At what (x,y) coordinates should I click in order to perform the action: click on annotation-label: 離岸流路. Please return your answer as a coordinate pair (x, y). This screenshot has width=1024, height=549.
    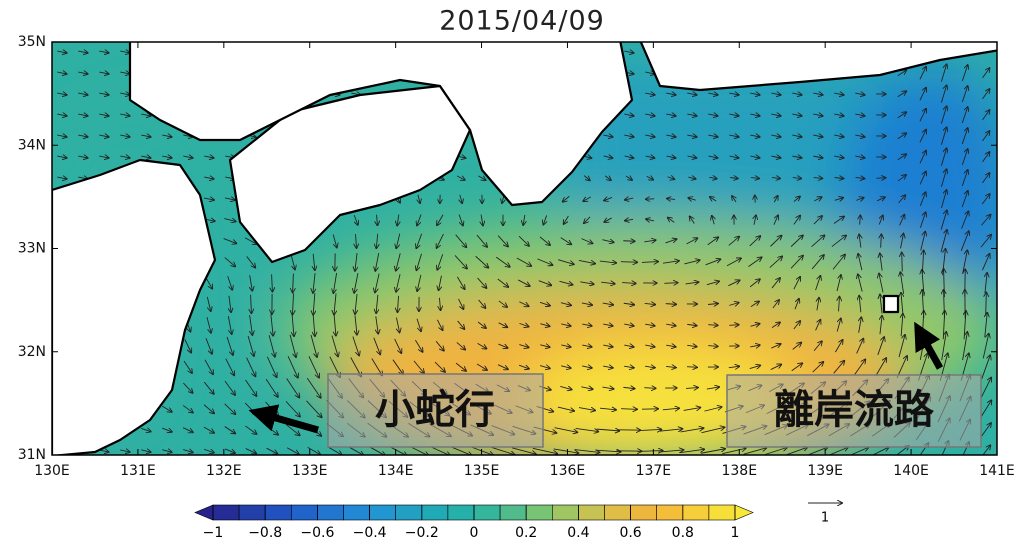
    Looking at the image, I should click on (854, 410).